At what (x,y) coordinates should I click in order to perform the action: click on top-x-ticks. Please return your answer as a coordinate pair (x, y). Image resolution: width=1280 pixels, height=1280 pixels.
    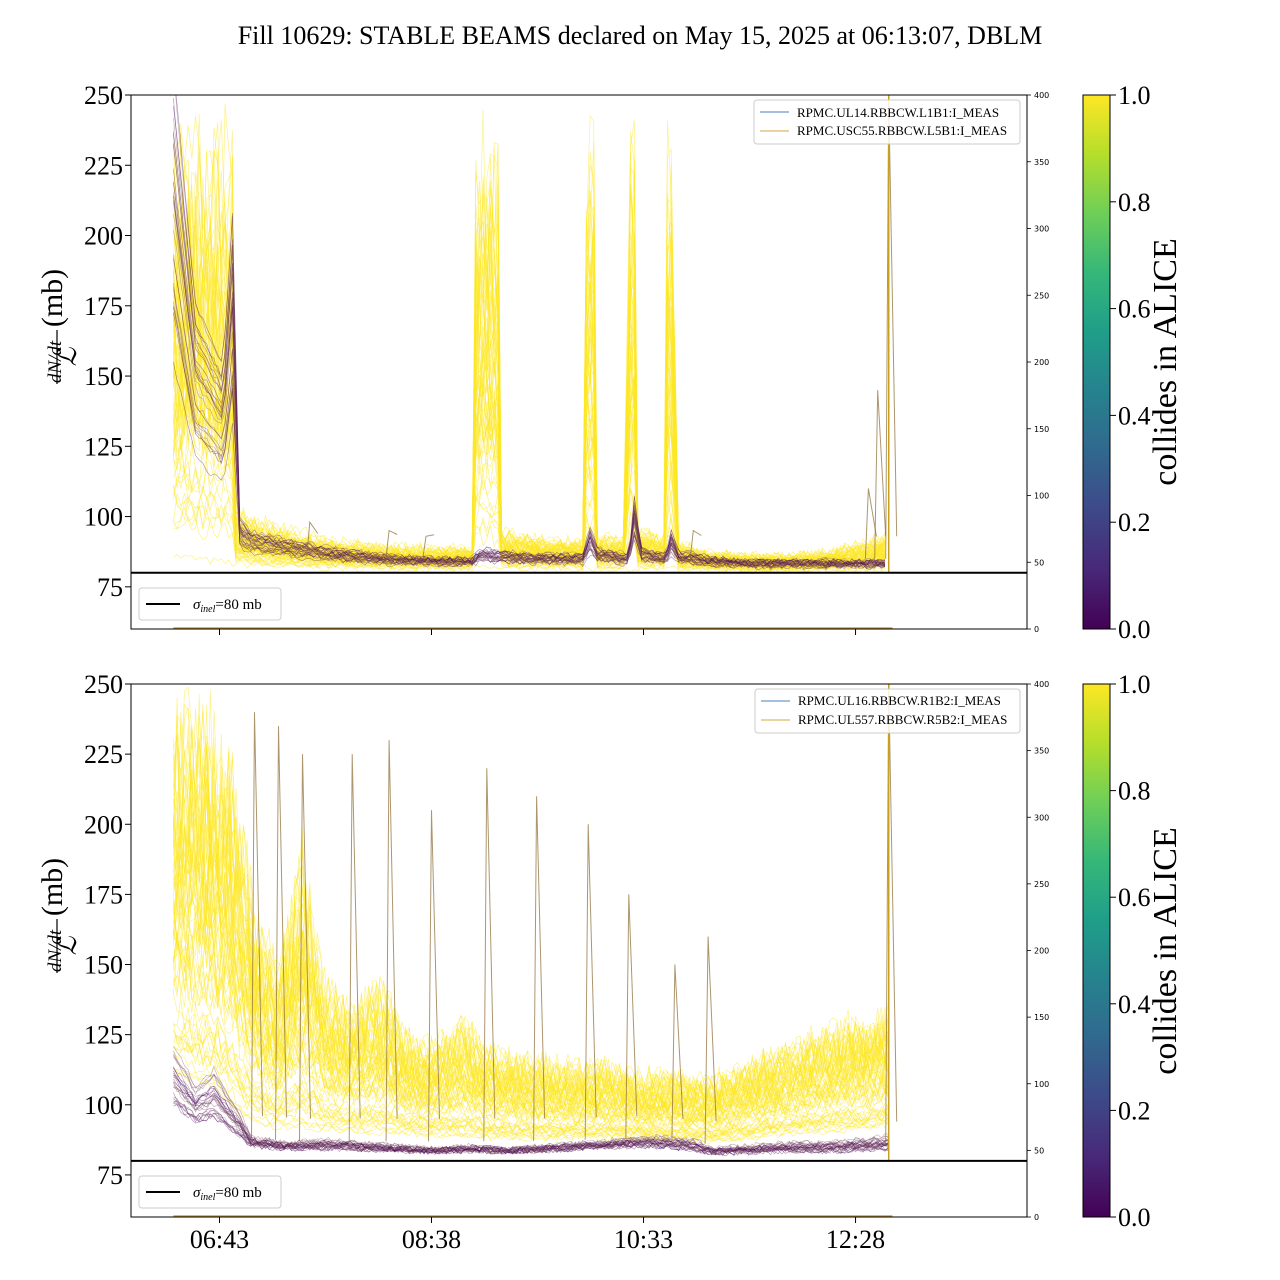
    Looking at the image, I should click on (537, 632).